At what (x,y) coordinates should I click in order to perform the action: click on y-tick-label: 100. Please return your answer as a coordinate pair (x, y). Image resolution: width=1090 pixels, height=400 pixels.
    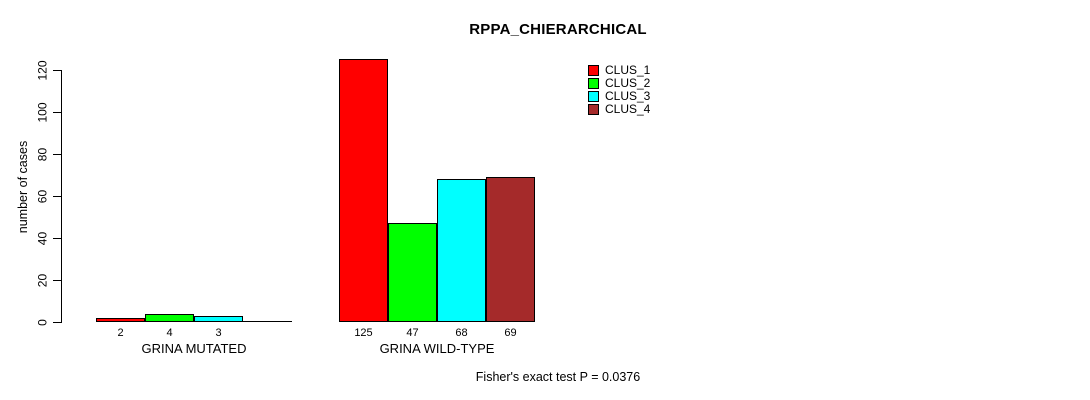
    Looking at the image, I should click on (42, 112).